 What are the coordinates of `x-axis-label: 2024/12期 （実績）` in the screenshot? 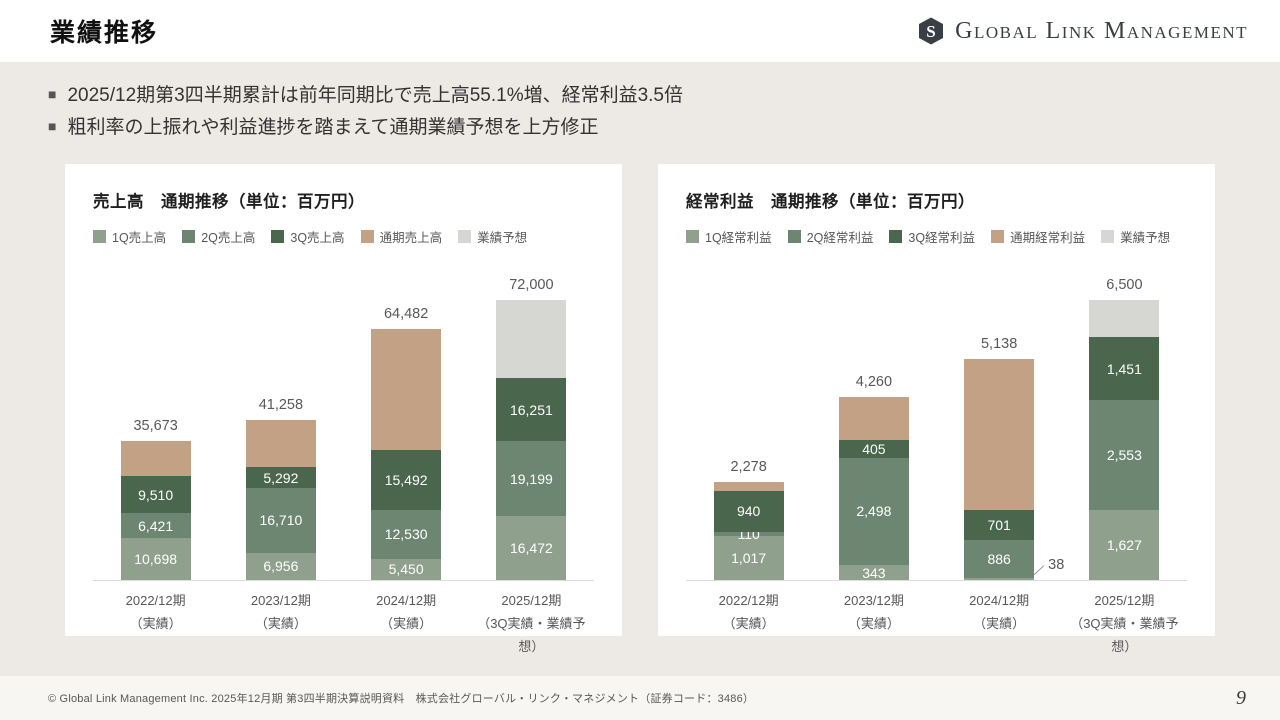 It's located at (999, 612).